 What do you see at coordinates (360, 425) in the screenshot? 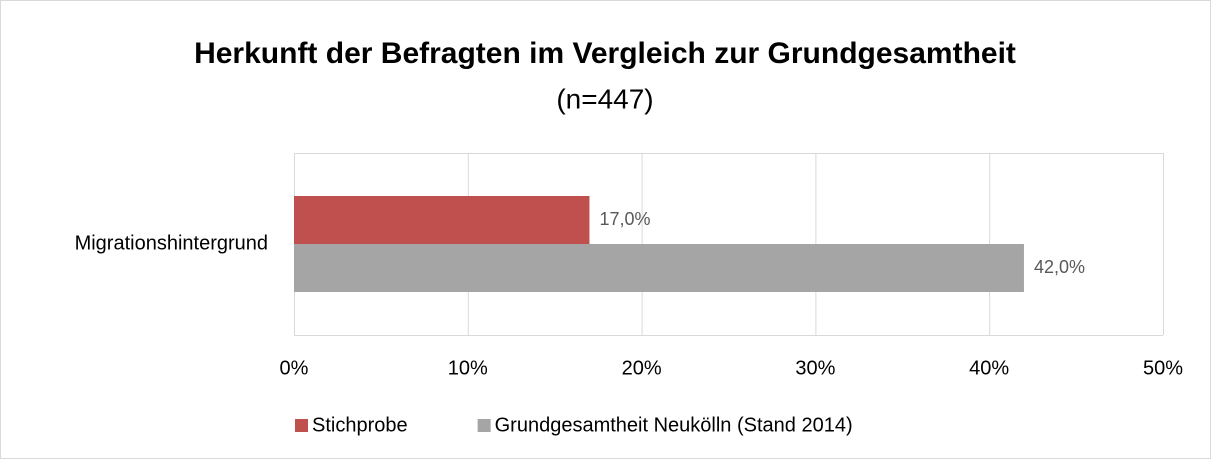
I see `legend-label: Stichprobe` at bounding box center [360, 425].